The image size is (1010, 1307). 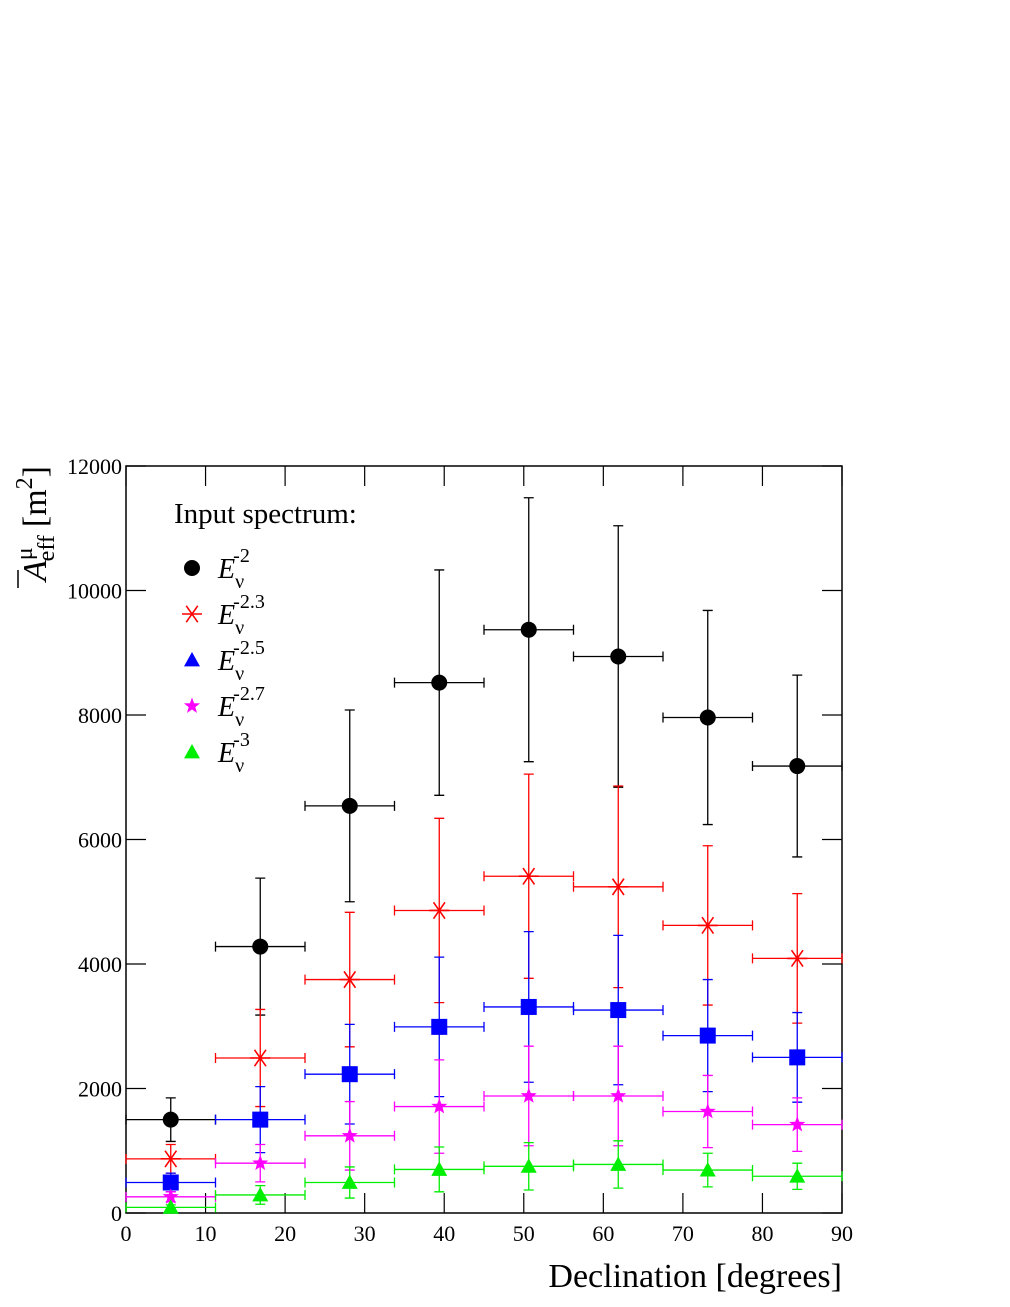 What do you see at coordinates (241, 556) in the screenshot?
I see `legend-label-sup: -2` at bounding box center [241, 556].